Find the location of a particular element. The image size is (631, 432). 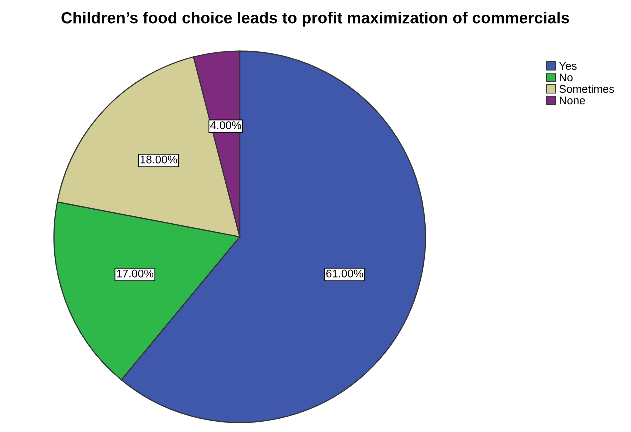

data-label: 18.00% is located at coordinates (159, 160).